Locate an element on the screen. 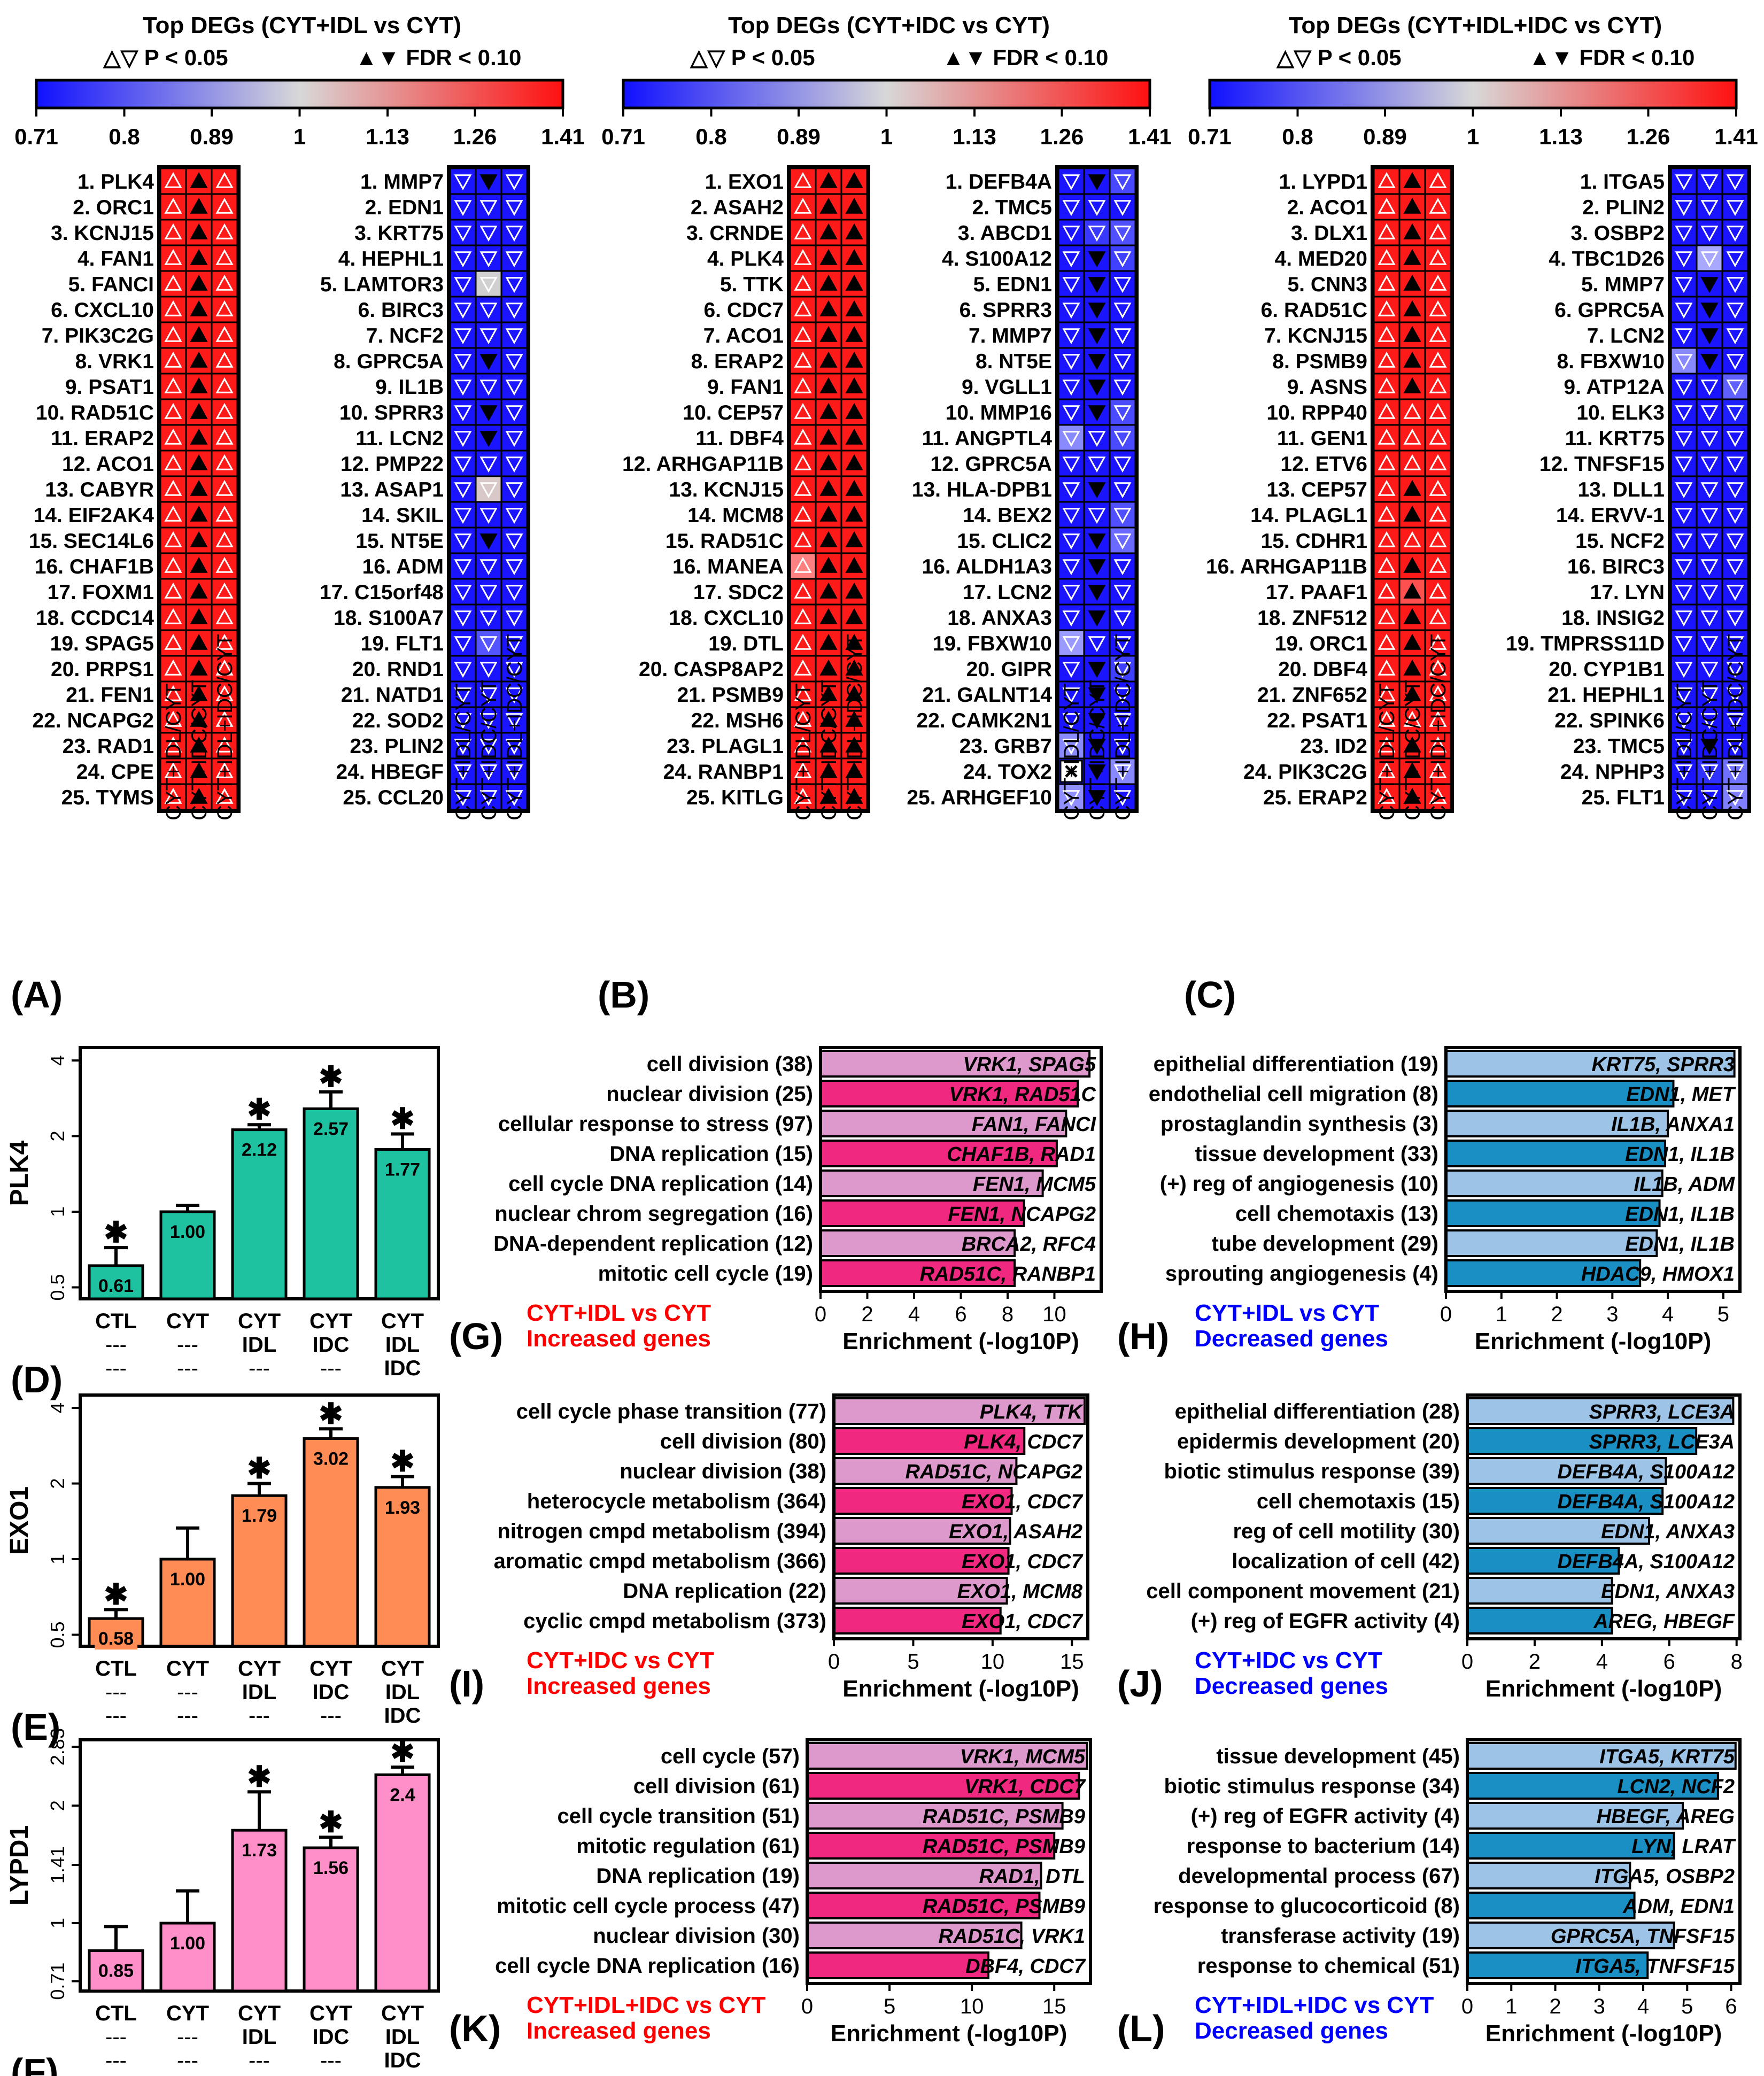 Image resolution: width=1764 pixels, height=2076 pixels. legend-open-symbols: △▽ P < 0.05 is located at coordinates (752, 57).